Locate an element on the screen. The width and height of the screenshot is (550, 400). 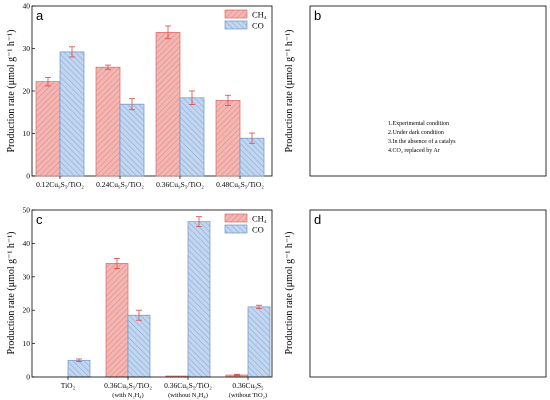
y-ticks: 0 10 20 30 40 is located at coordinates (29, 91).